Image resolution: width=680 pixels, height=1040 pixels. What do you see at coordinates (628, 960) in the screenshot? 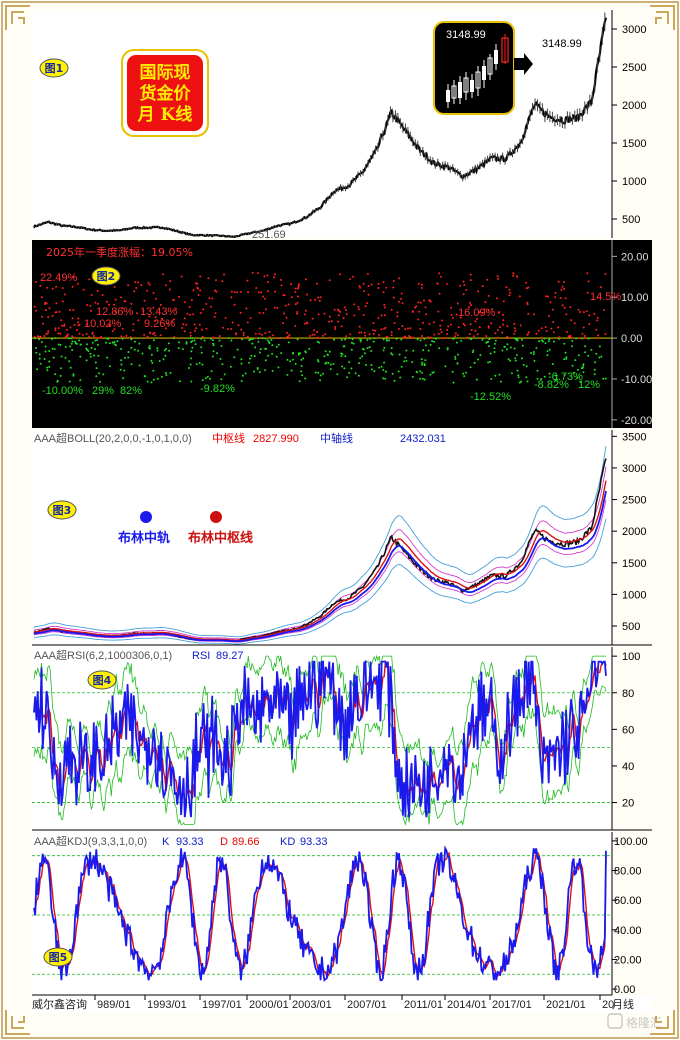
I see `panel-5-tick-label-1: 20.00` at bounding box center [628, 960].